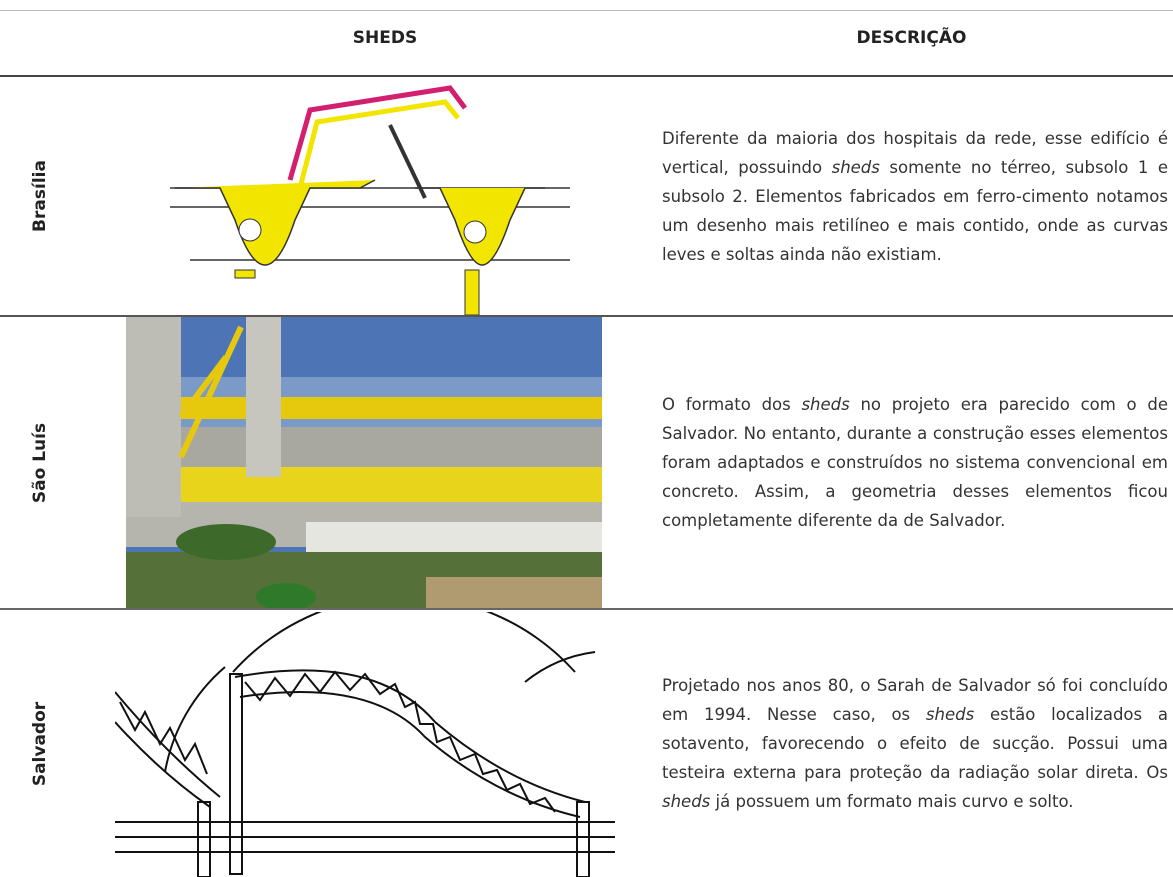  What do you see at coordinates (732, 404) in the screenshot?
I see `text-run: O formato dos` at bounding box center [732, 404].